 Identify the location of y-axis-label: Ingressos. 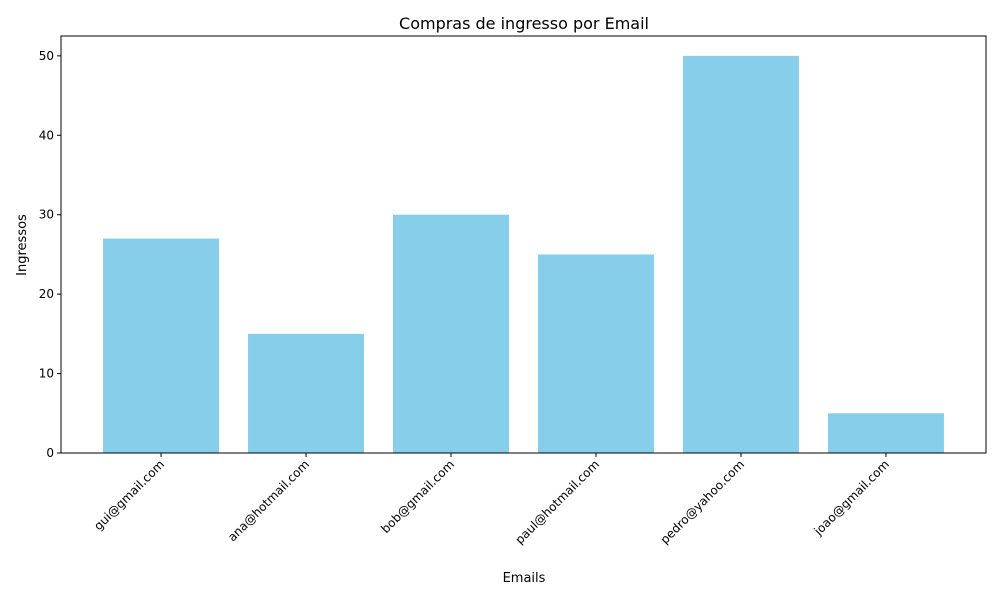
(22, 245).